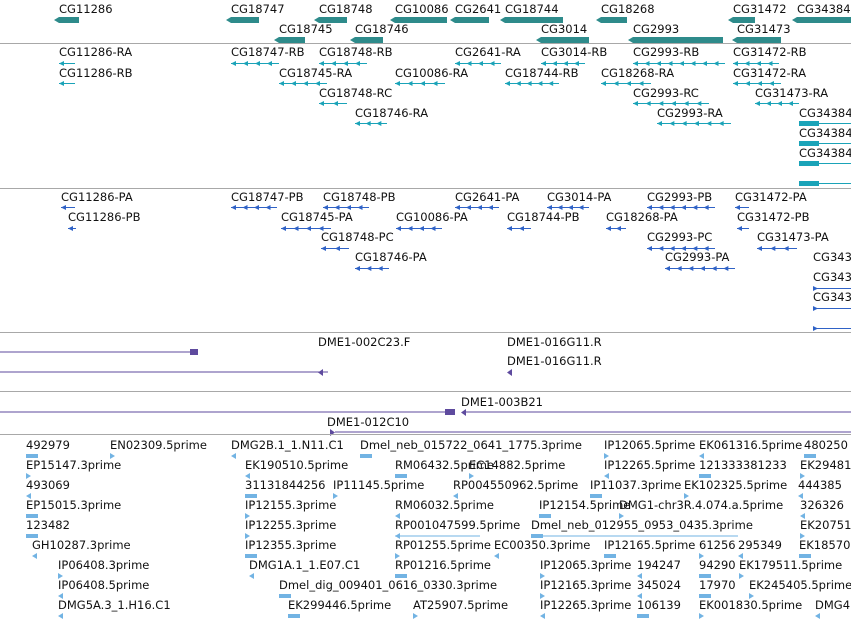  Describe the element at coordinates (650, 465) in the screenshot. I see `est-label: IP12265.5prime` at that location.